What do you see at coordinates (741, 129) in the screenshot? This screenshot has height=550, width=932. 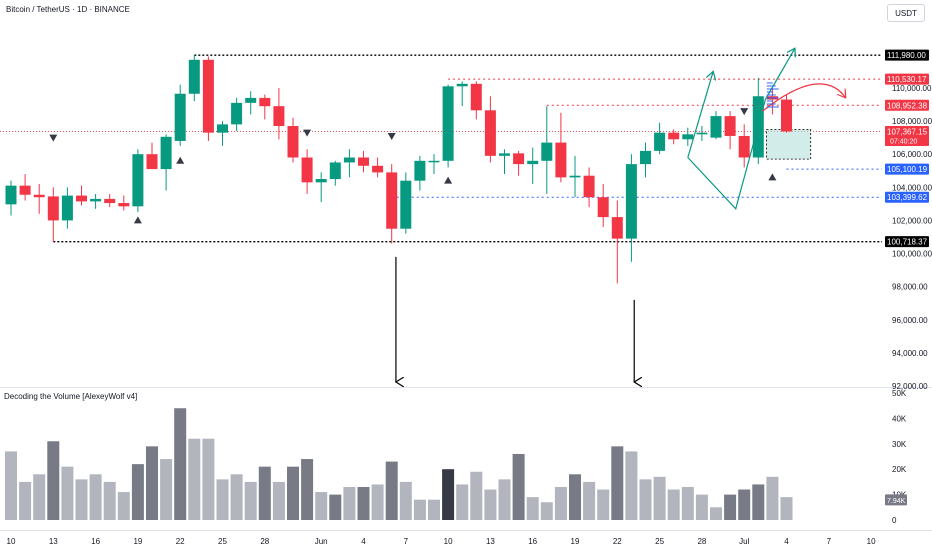 I see `projection-path` at bounding box center [741, 129].